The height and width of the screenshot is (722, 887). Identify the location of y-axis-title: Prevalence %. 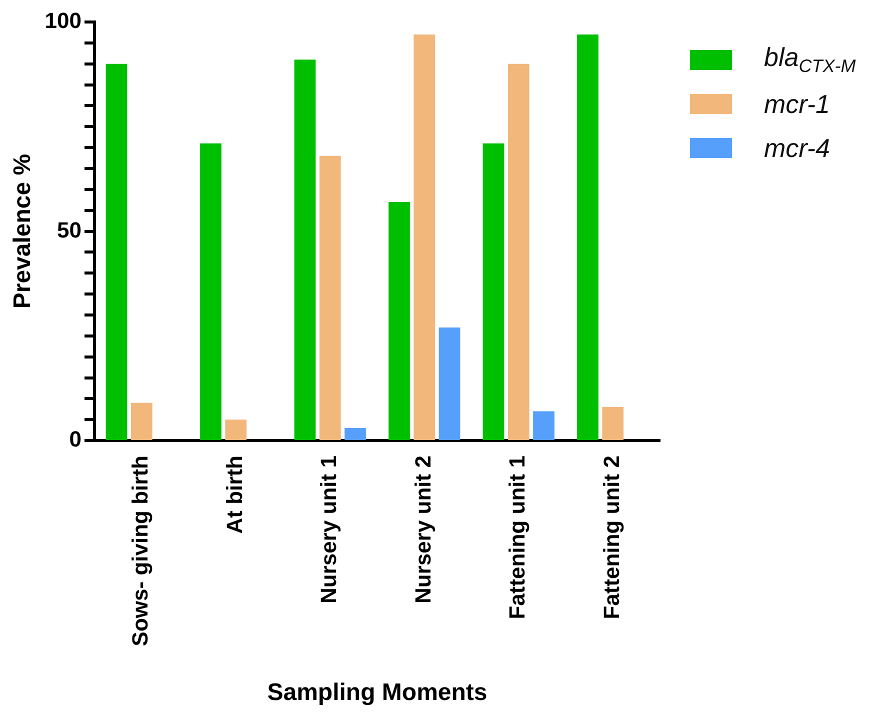
(22, 231).